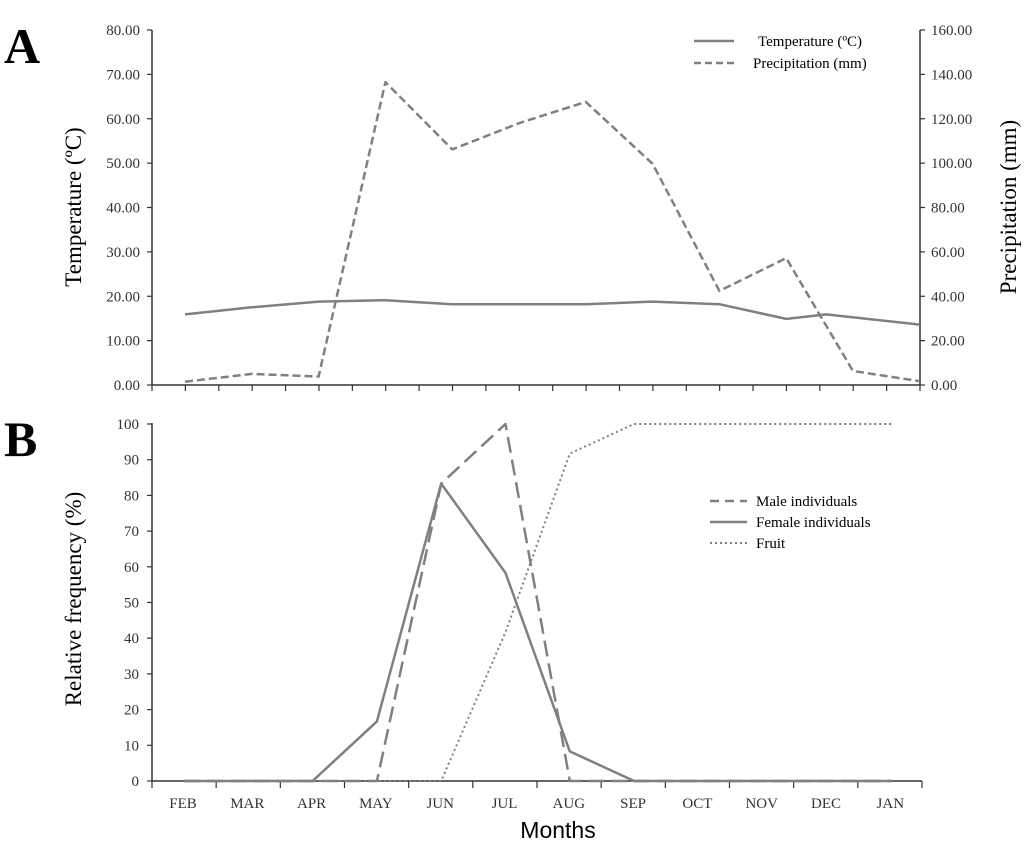 Image resolution: width=1029 pixels, height=845 pixels. Describe the element at coordinates (948, 209) in the screenshot. I see `panel-a-y2-tick-label: 80.00` at that location.